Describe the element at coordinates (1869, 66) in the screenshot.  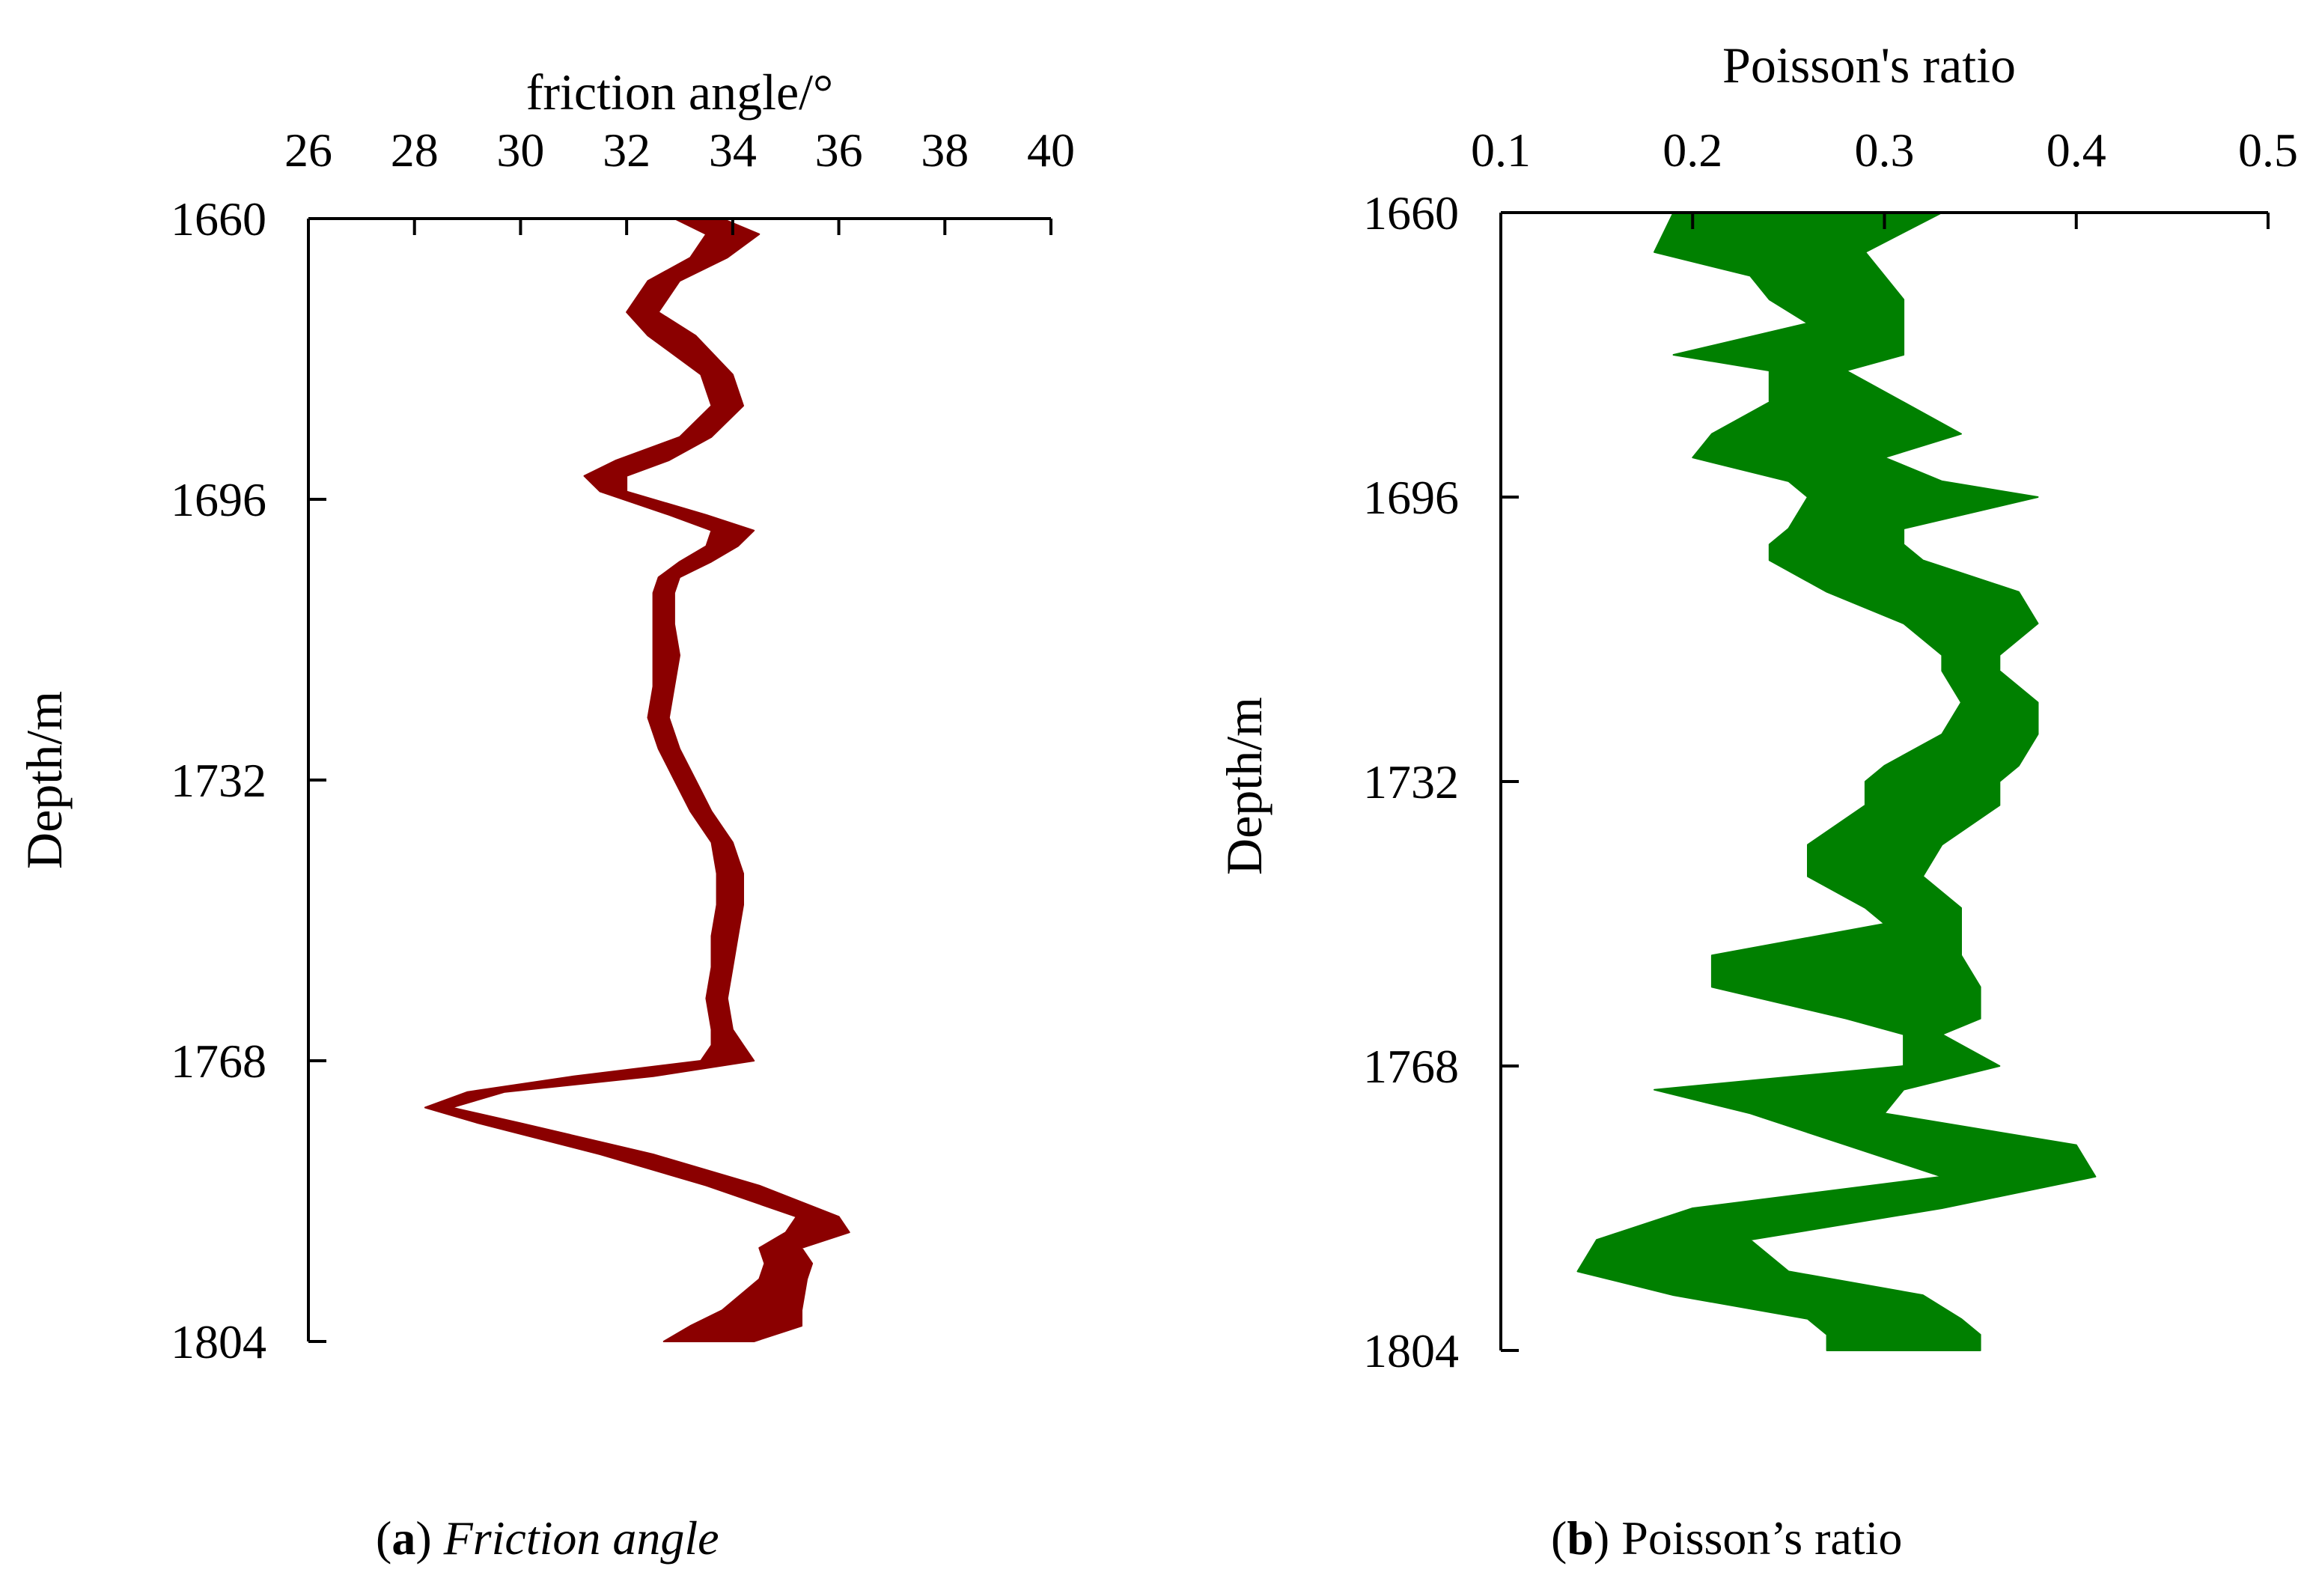
I see `x-axis-title: Poisson's ratio` at that location.